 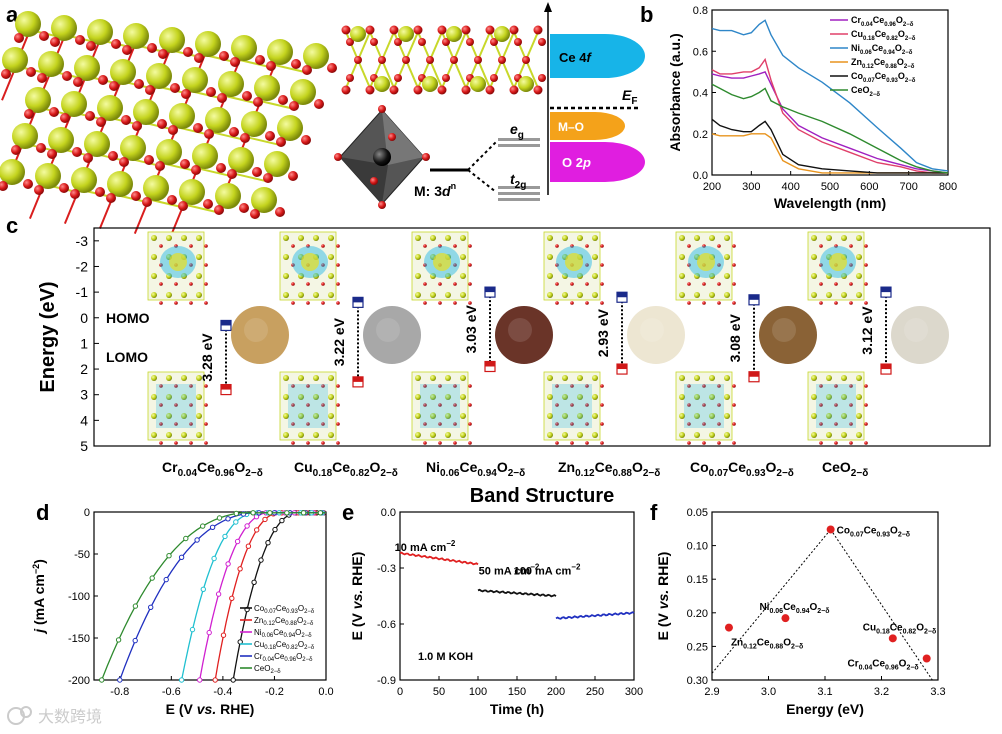 What do you see at coordinates (697, 614) in the screenshot?
I see `y-tick-label: 0.20` at bounding box center [697, 614].